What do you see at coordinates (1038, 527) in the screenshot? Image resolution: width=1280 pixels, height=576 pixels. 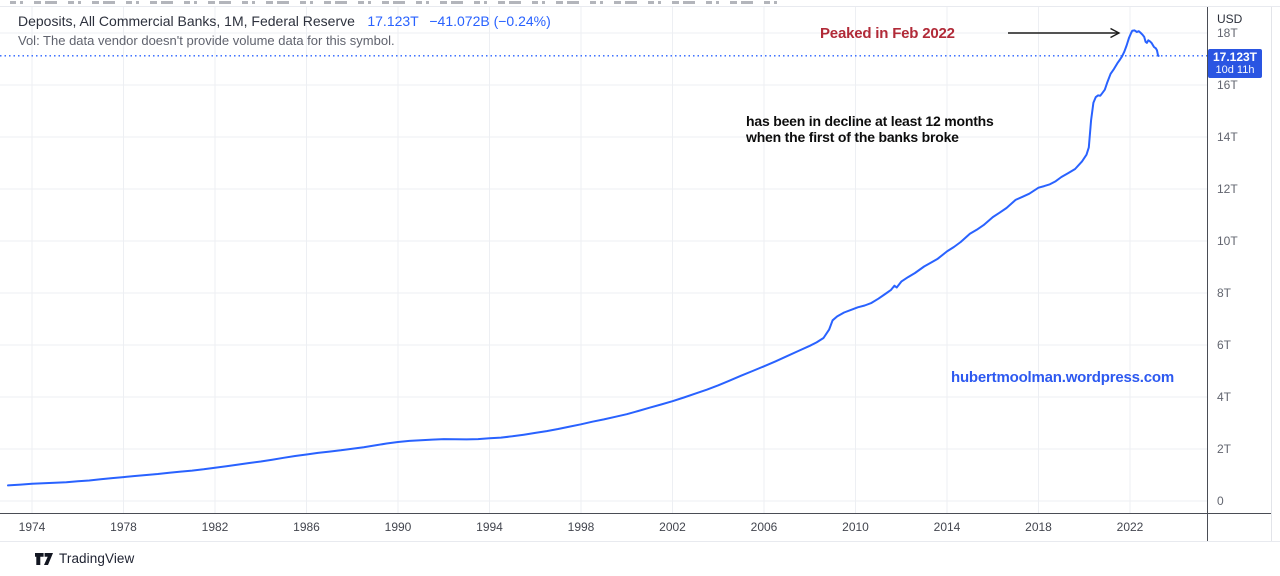 I see `time-axis-label: 2018` at bounding box center [1038, 527].